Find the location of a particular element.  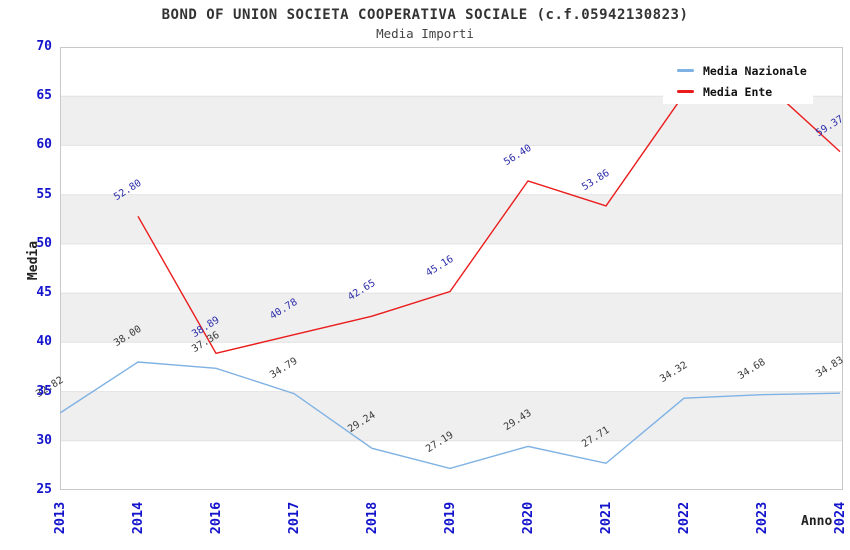

x-tick-label: 2020 is located at coordinates (528, 518).